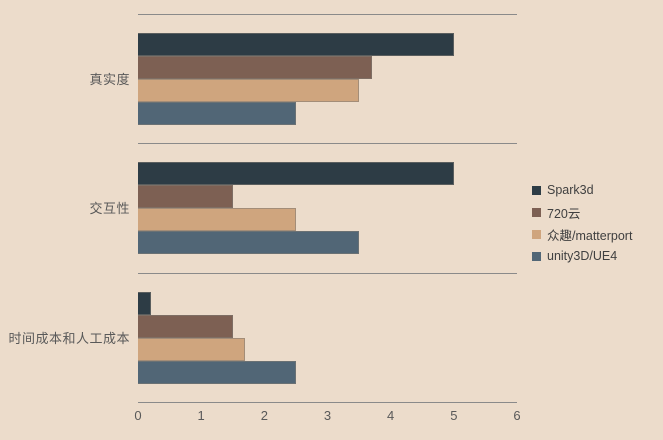  What do you see at coordinates (192, 349) in the screenshot?
I see `bar-众趣/matterport-时间成本和人工成本` at bounding box center [192, 349].